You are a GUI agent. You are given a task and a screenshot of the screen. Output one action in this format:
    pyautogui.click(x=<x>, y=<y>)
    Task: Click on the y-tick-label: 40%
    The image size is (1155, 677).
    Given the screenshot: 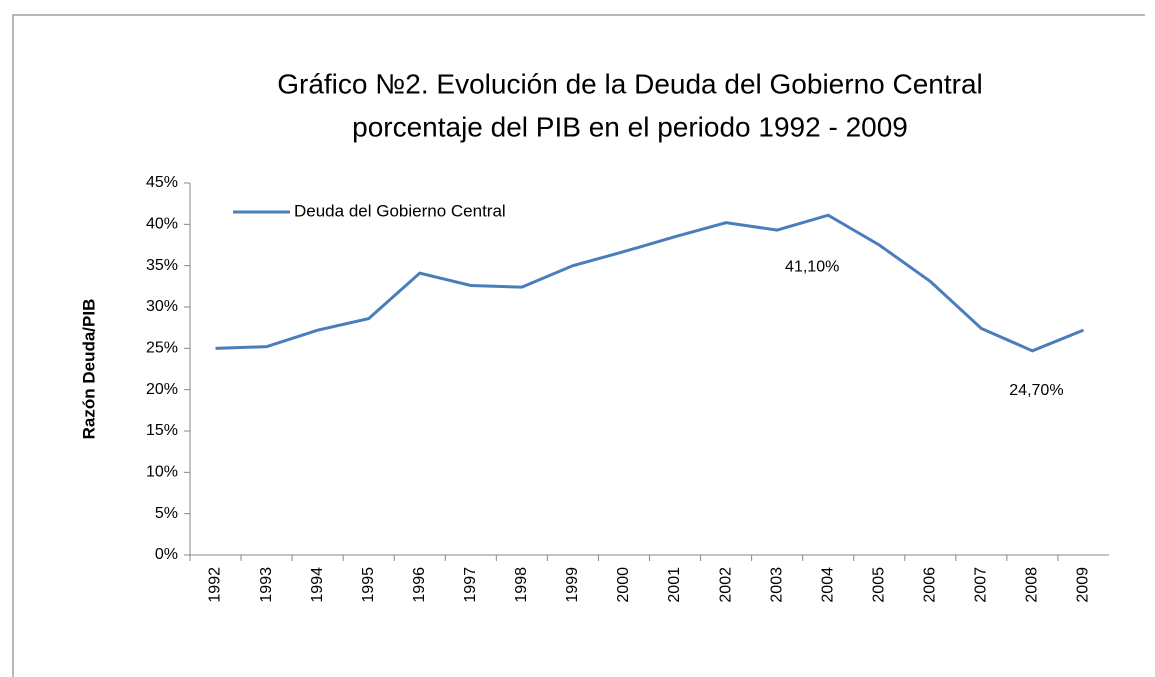 What is the action you would take?
    pyautogui.click(x=162, y=224)
    